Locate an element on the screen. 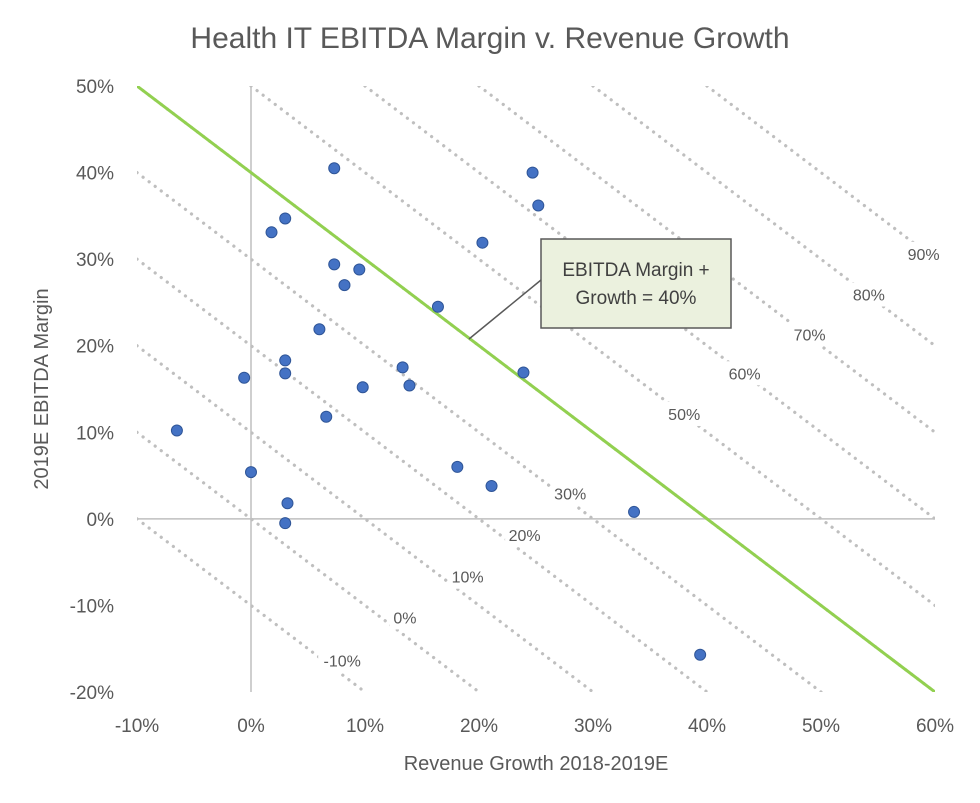 This screenshot has width=980, height=803. iso-label: 50% is located at coordinates (684, 415).